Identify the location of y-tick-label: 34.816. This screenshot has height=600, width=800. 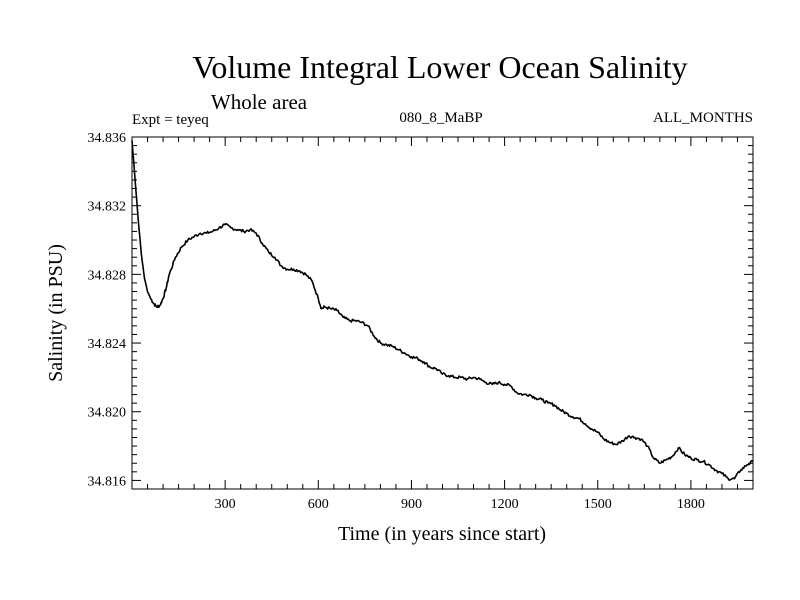
(107, 481).